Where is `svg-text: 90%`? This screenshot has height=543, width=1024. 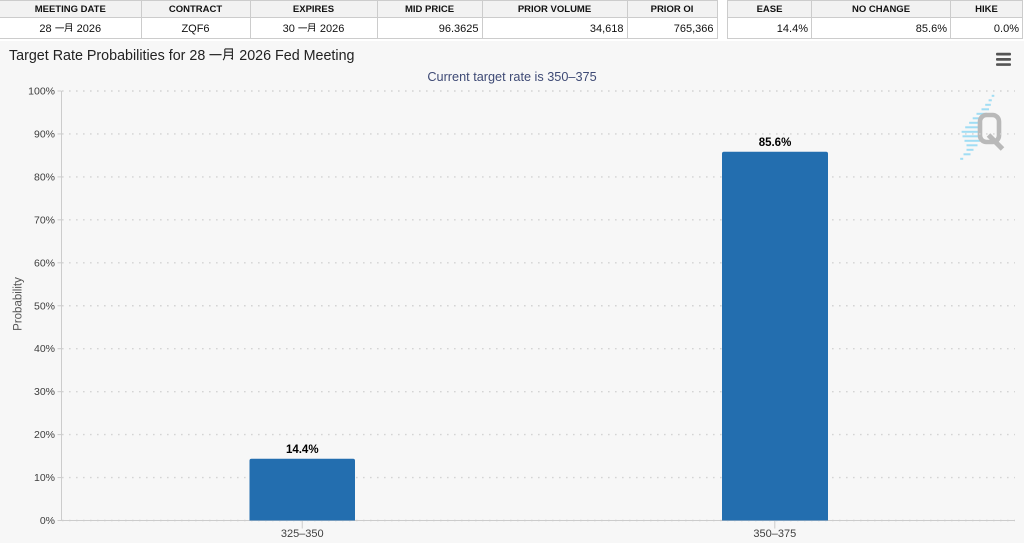
svg-text: 90% is located at coordinates (44, 135).